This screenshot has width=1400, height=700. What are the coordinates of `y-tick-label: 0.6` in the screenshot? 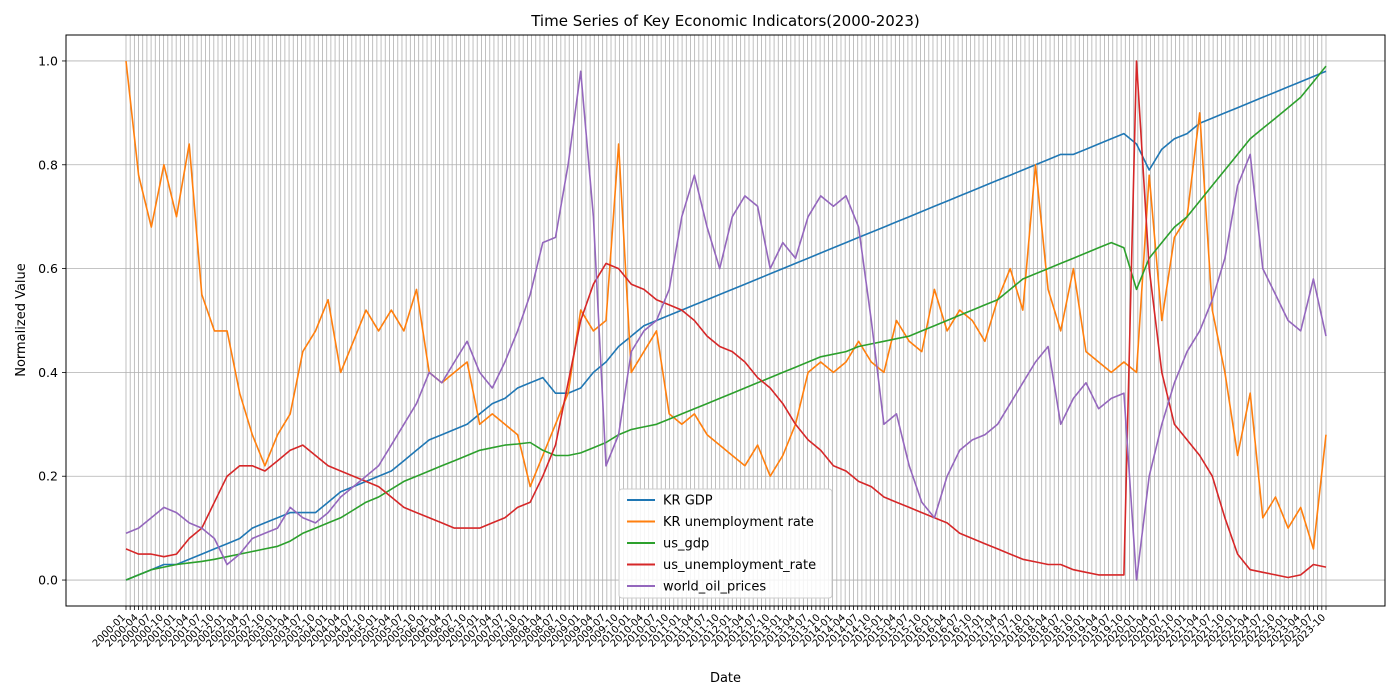 It's located at (48, 268).